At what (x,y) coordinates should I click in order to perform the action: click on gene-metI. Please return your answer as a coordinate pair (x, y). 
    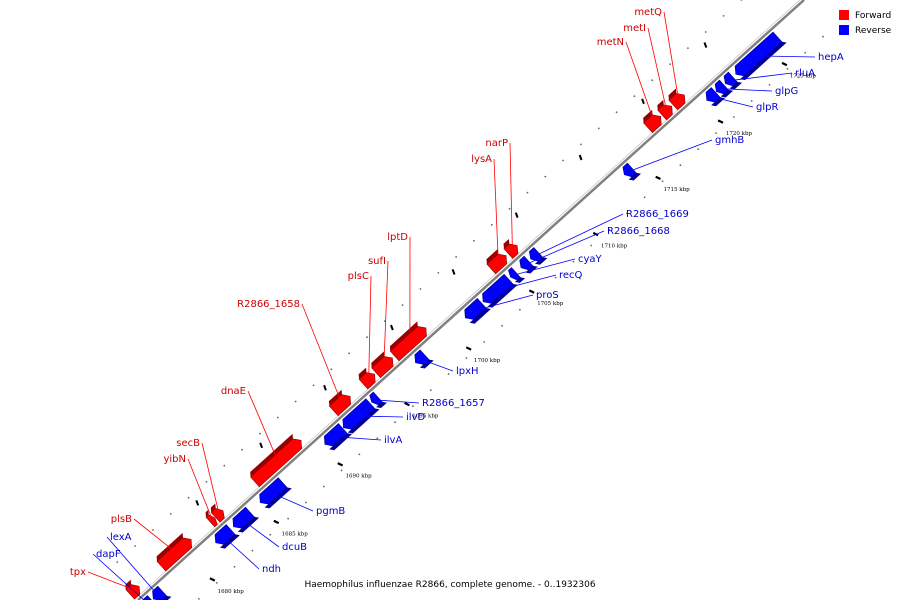
    Looking at the image, I should click on (665, 110).